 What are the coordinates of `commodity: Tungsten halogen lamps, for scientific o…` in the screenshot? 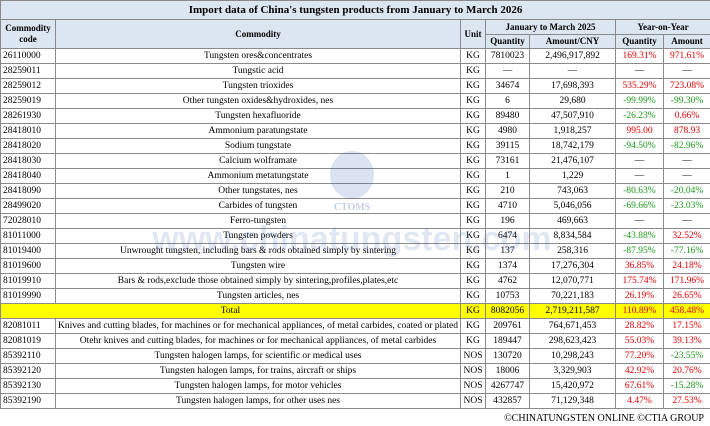 It's located at (258, 356).